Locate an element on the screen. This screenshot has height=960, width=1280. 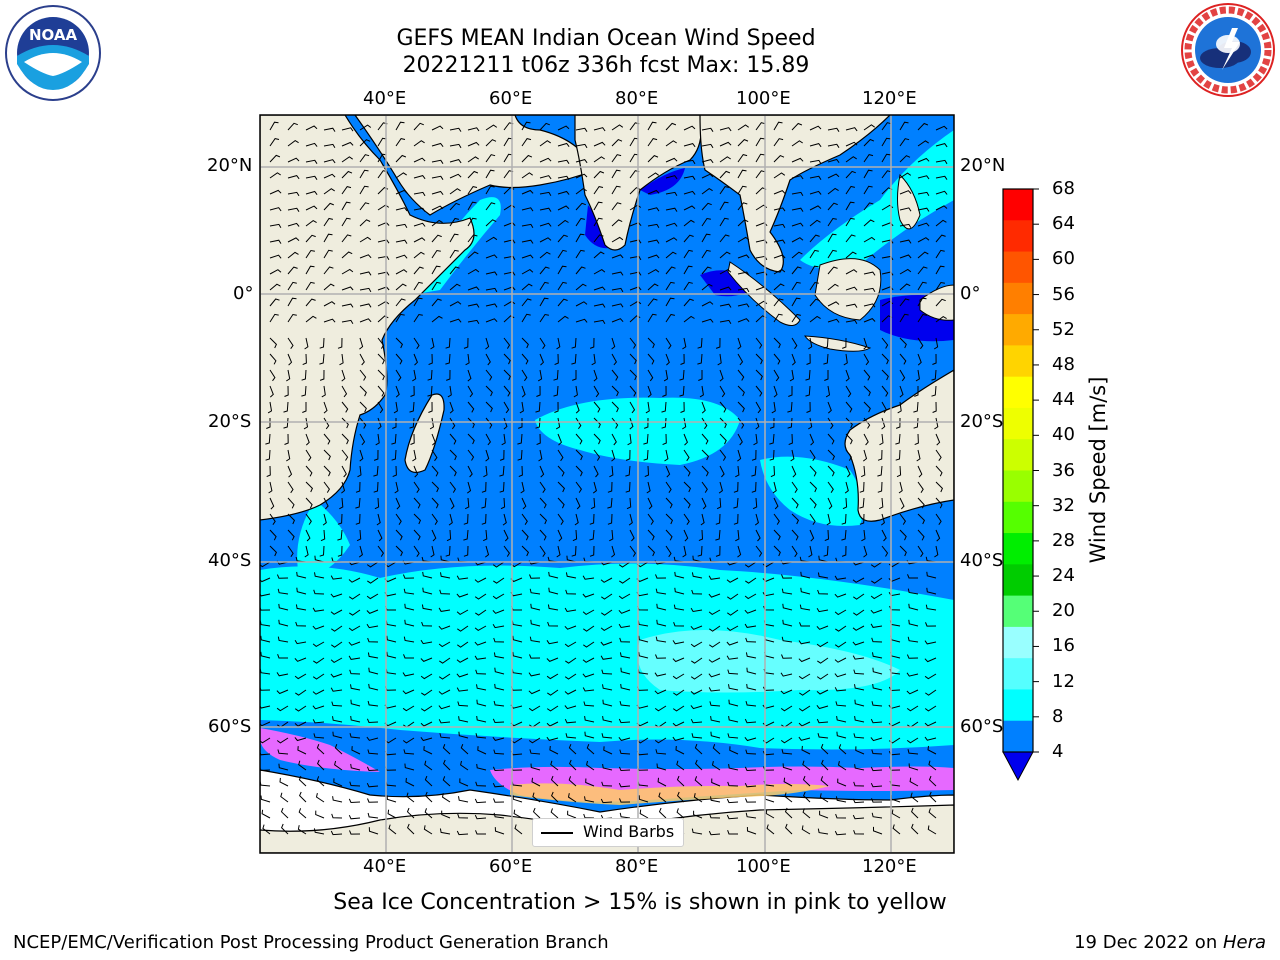
australia-wind-patch is located at coordinates (812, 491).